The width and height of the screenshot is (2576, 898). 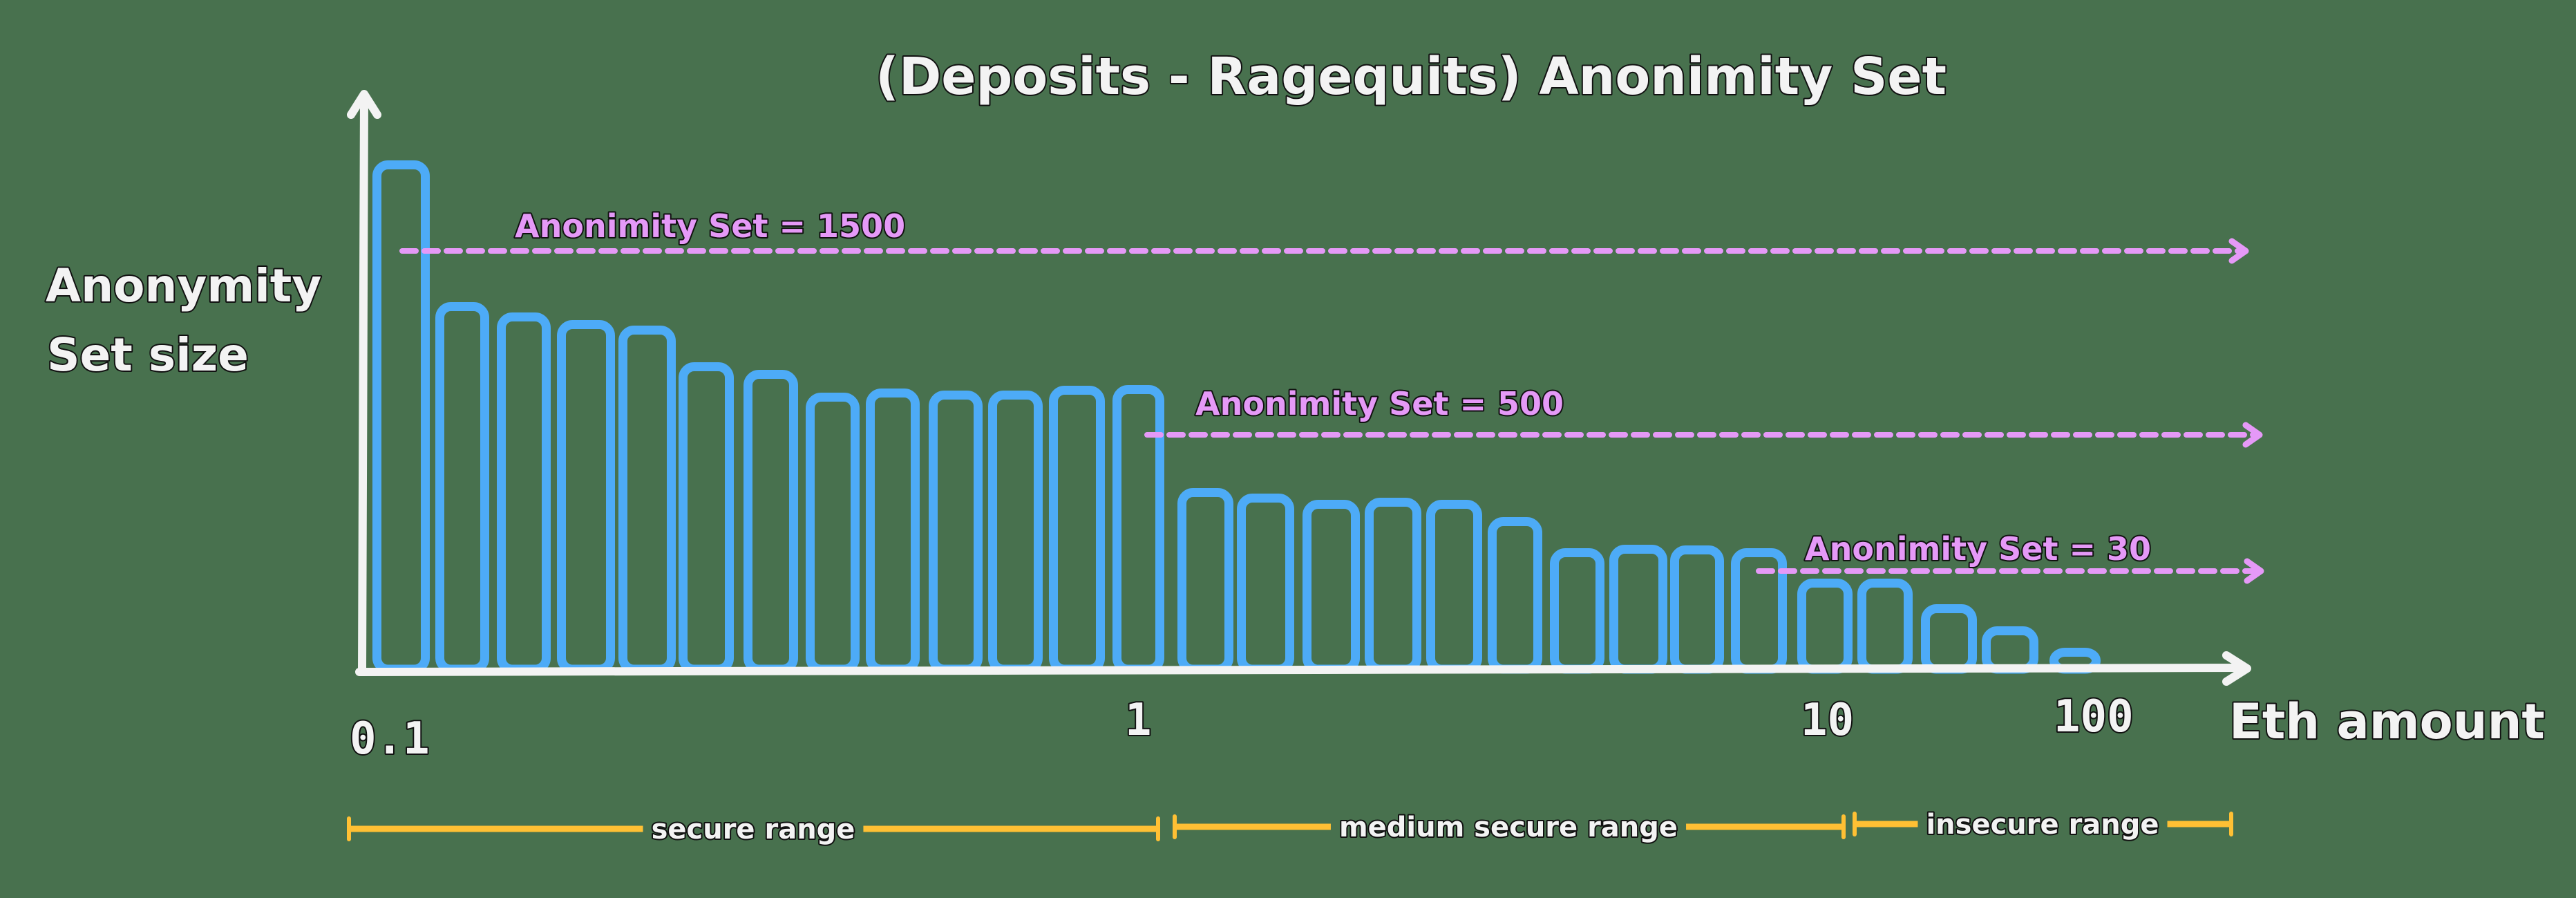 I want to click on x-axis, so click(x=1303, y=668).